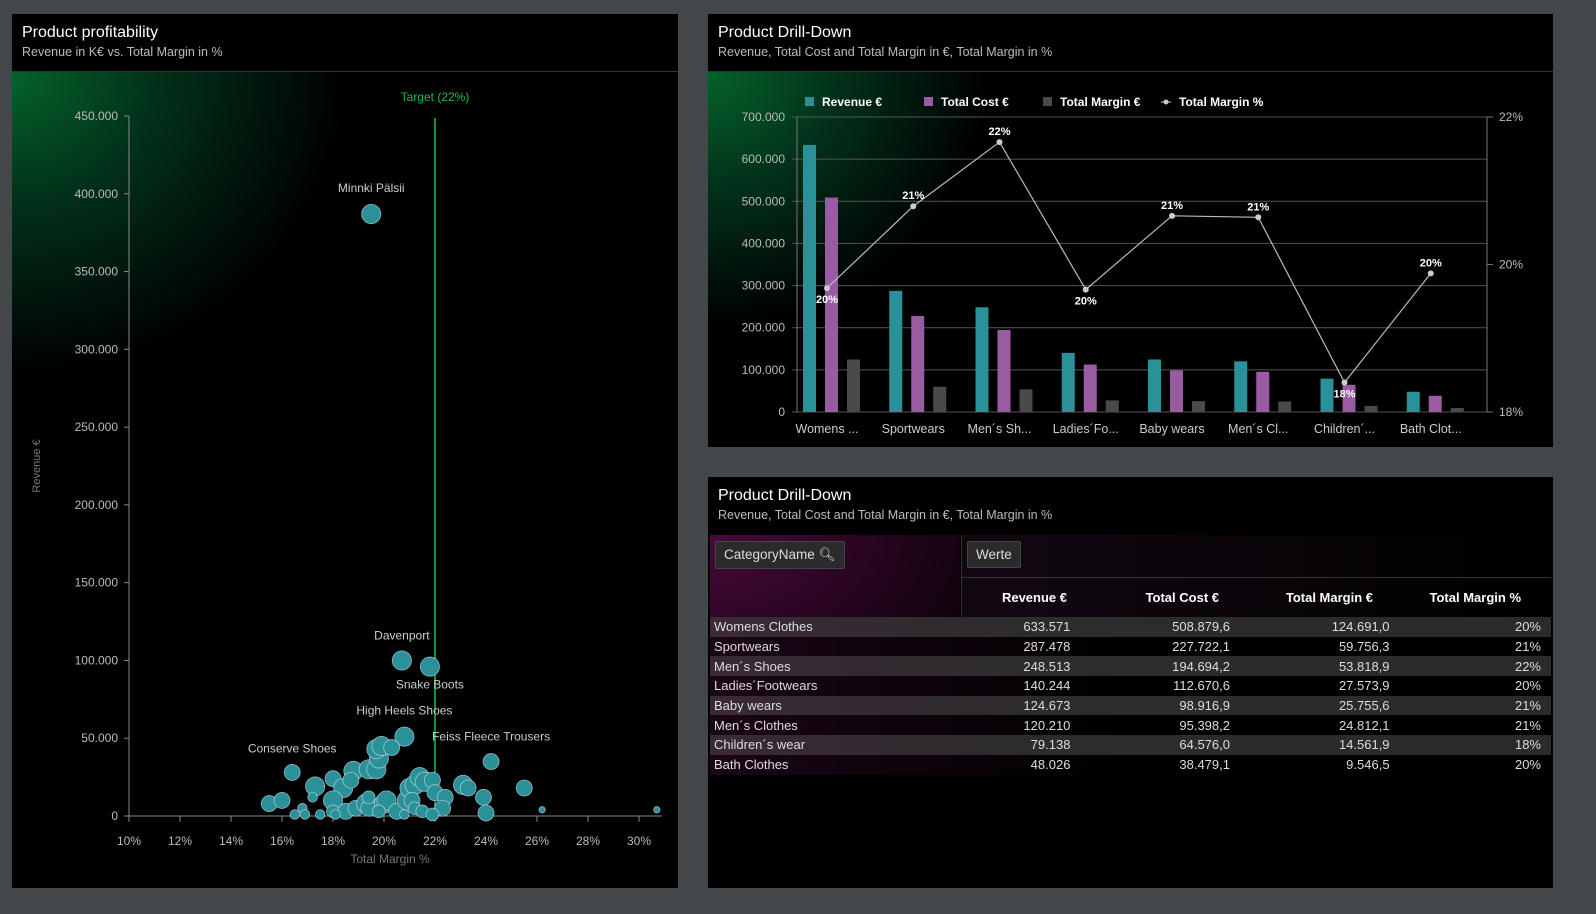  I want to click on table-cell: 124.691,0, so click(1360, 627).